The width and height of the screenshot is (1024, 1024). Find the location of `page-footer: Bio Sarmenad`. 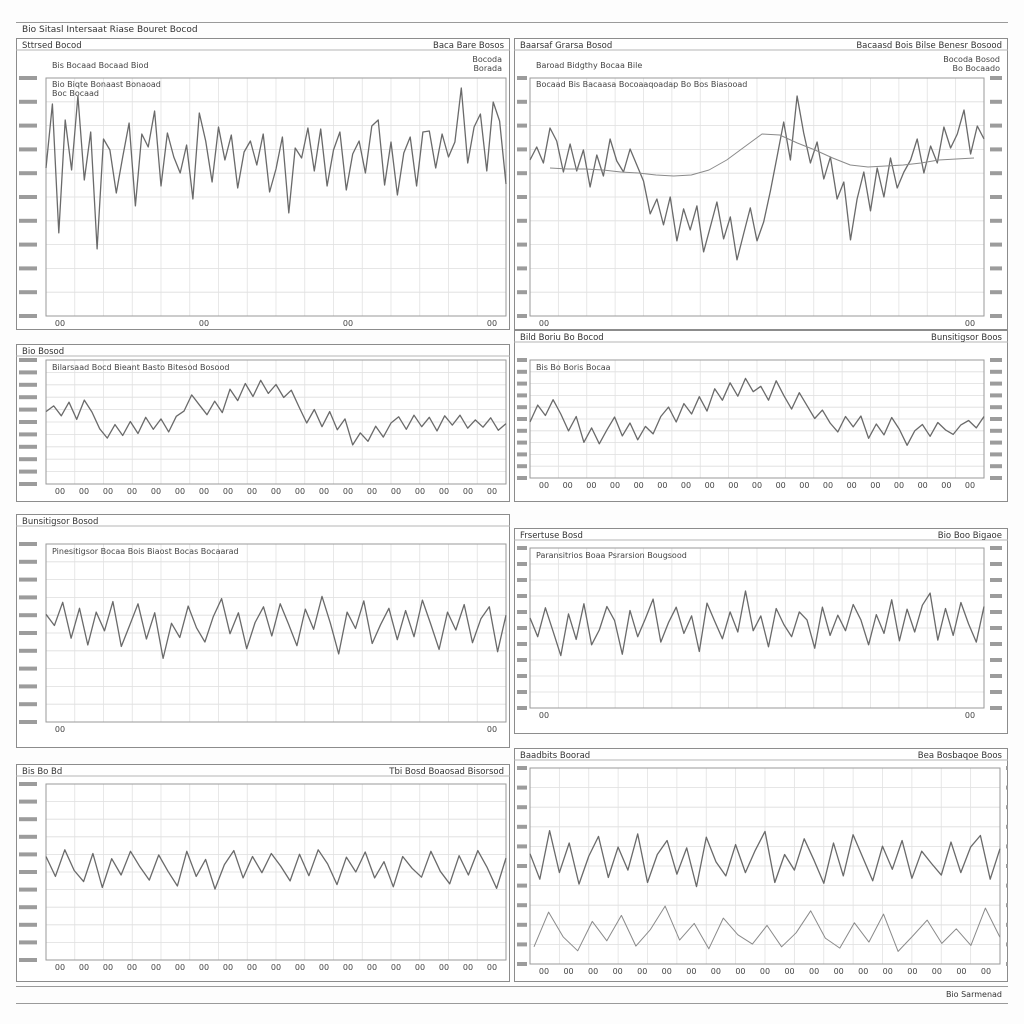

page-footer: Bio Sarmenad is located at coordinates (512, 995).